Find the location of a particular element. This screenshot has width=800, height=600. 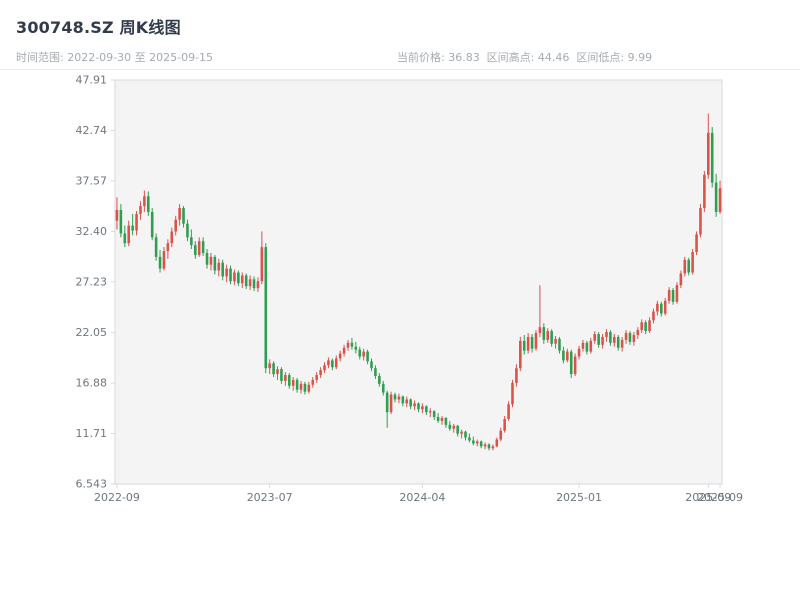

x-tick-label: 2023-07 is located at coordinates (270, 497).